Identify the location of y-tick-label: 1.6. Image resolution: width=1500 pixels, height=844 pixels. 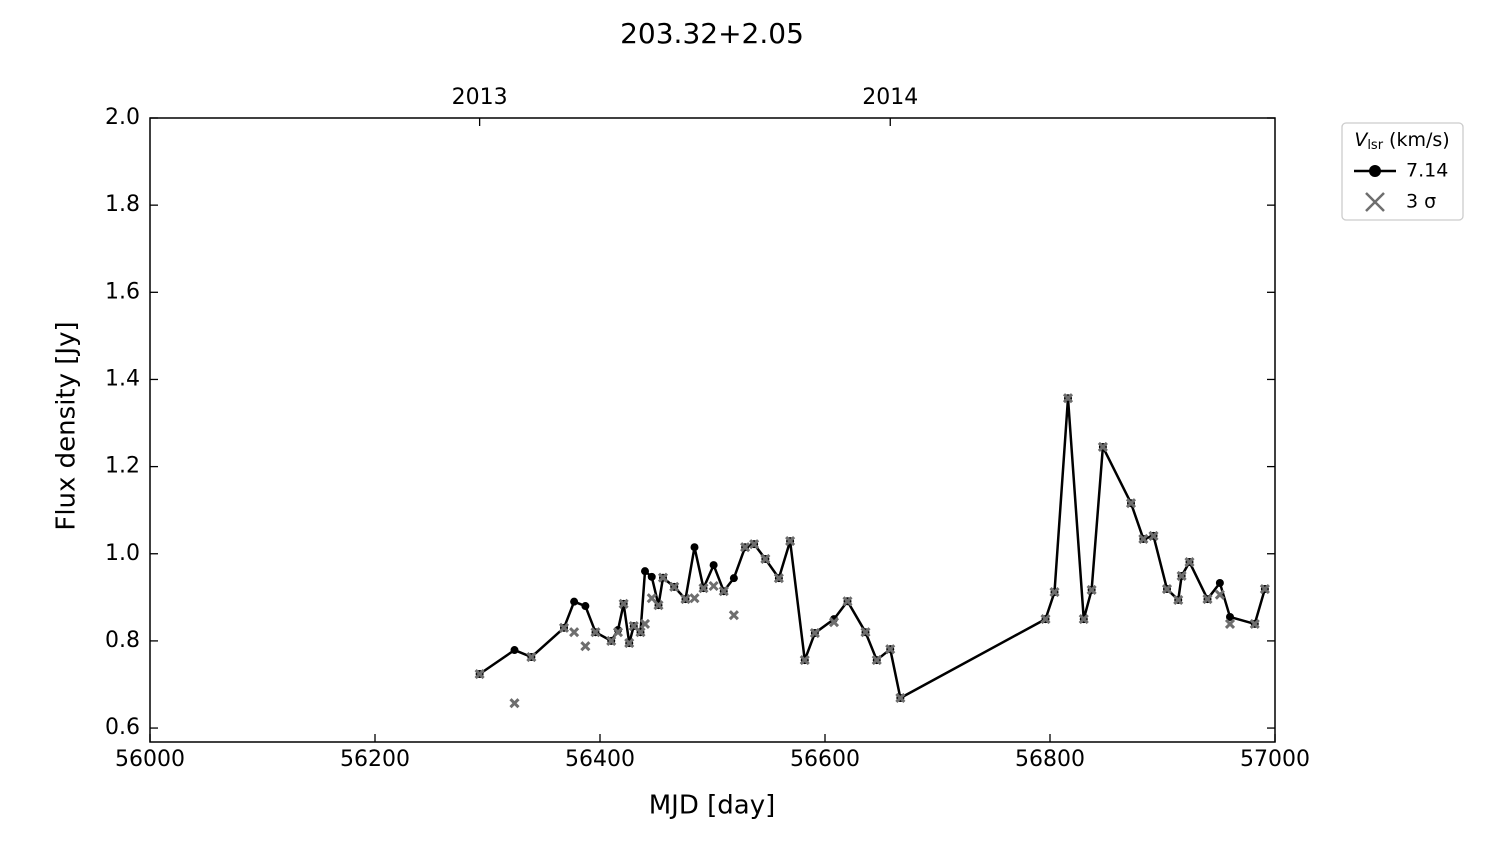
(122, 291).